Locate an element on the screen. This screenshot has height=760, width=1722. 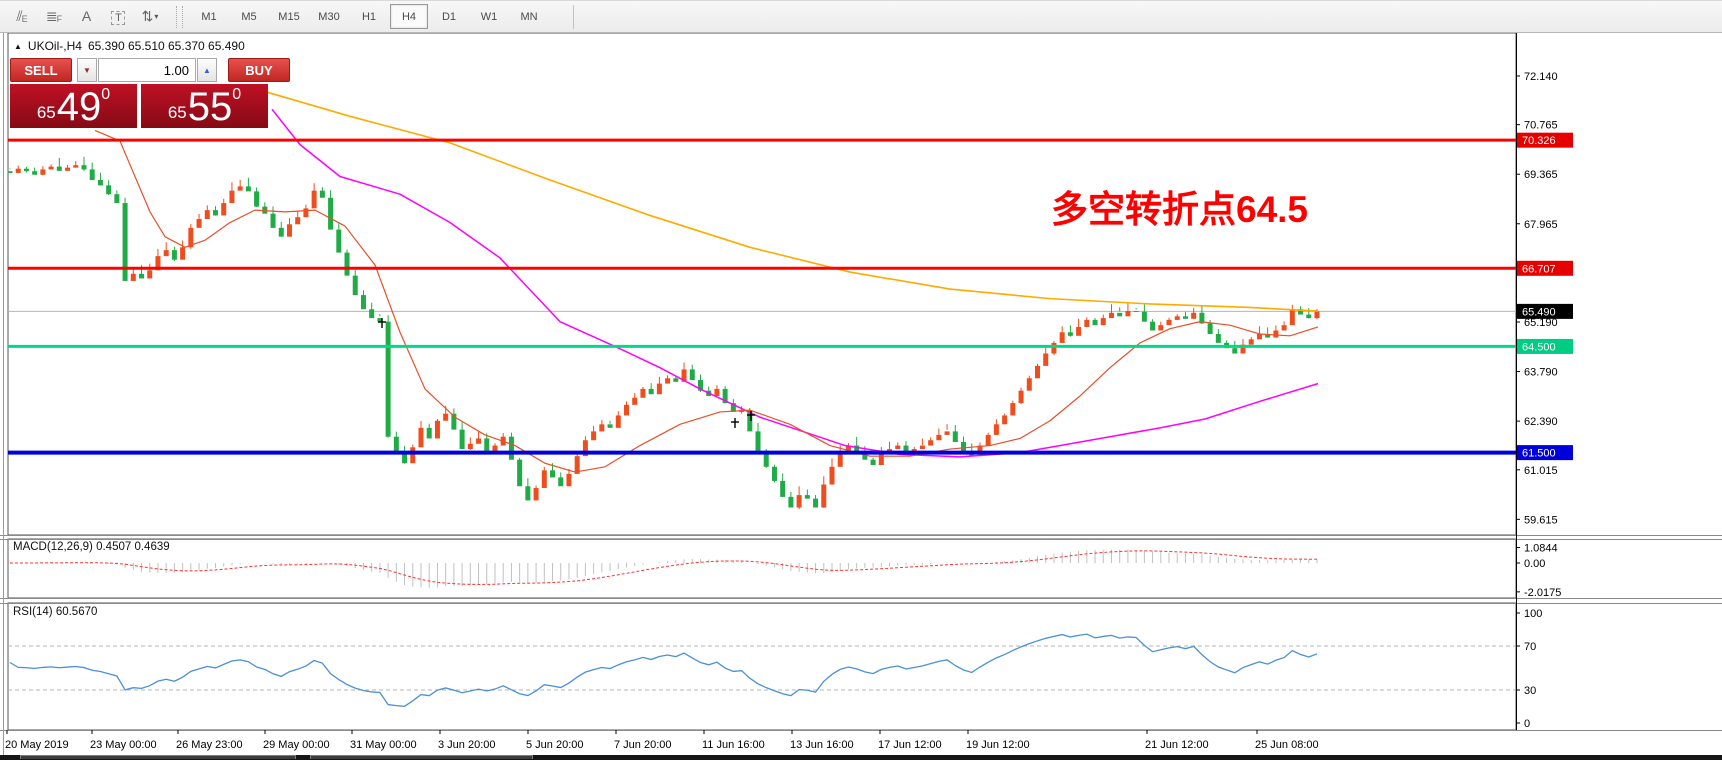
timeframe-button-H4: H4 is located at coordinates (409, 16).